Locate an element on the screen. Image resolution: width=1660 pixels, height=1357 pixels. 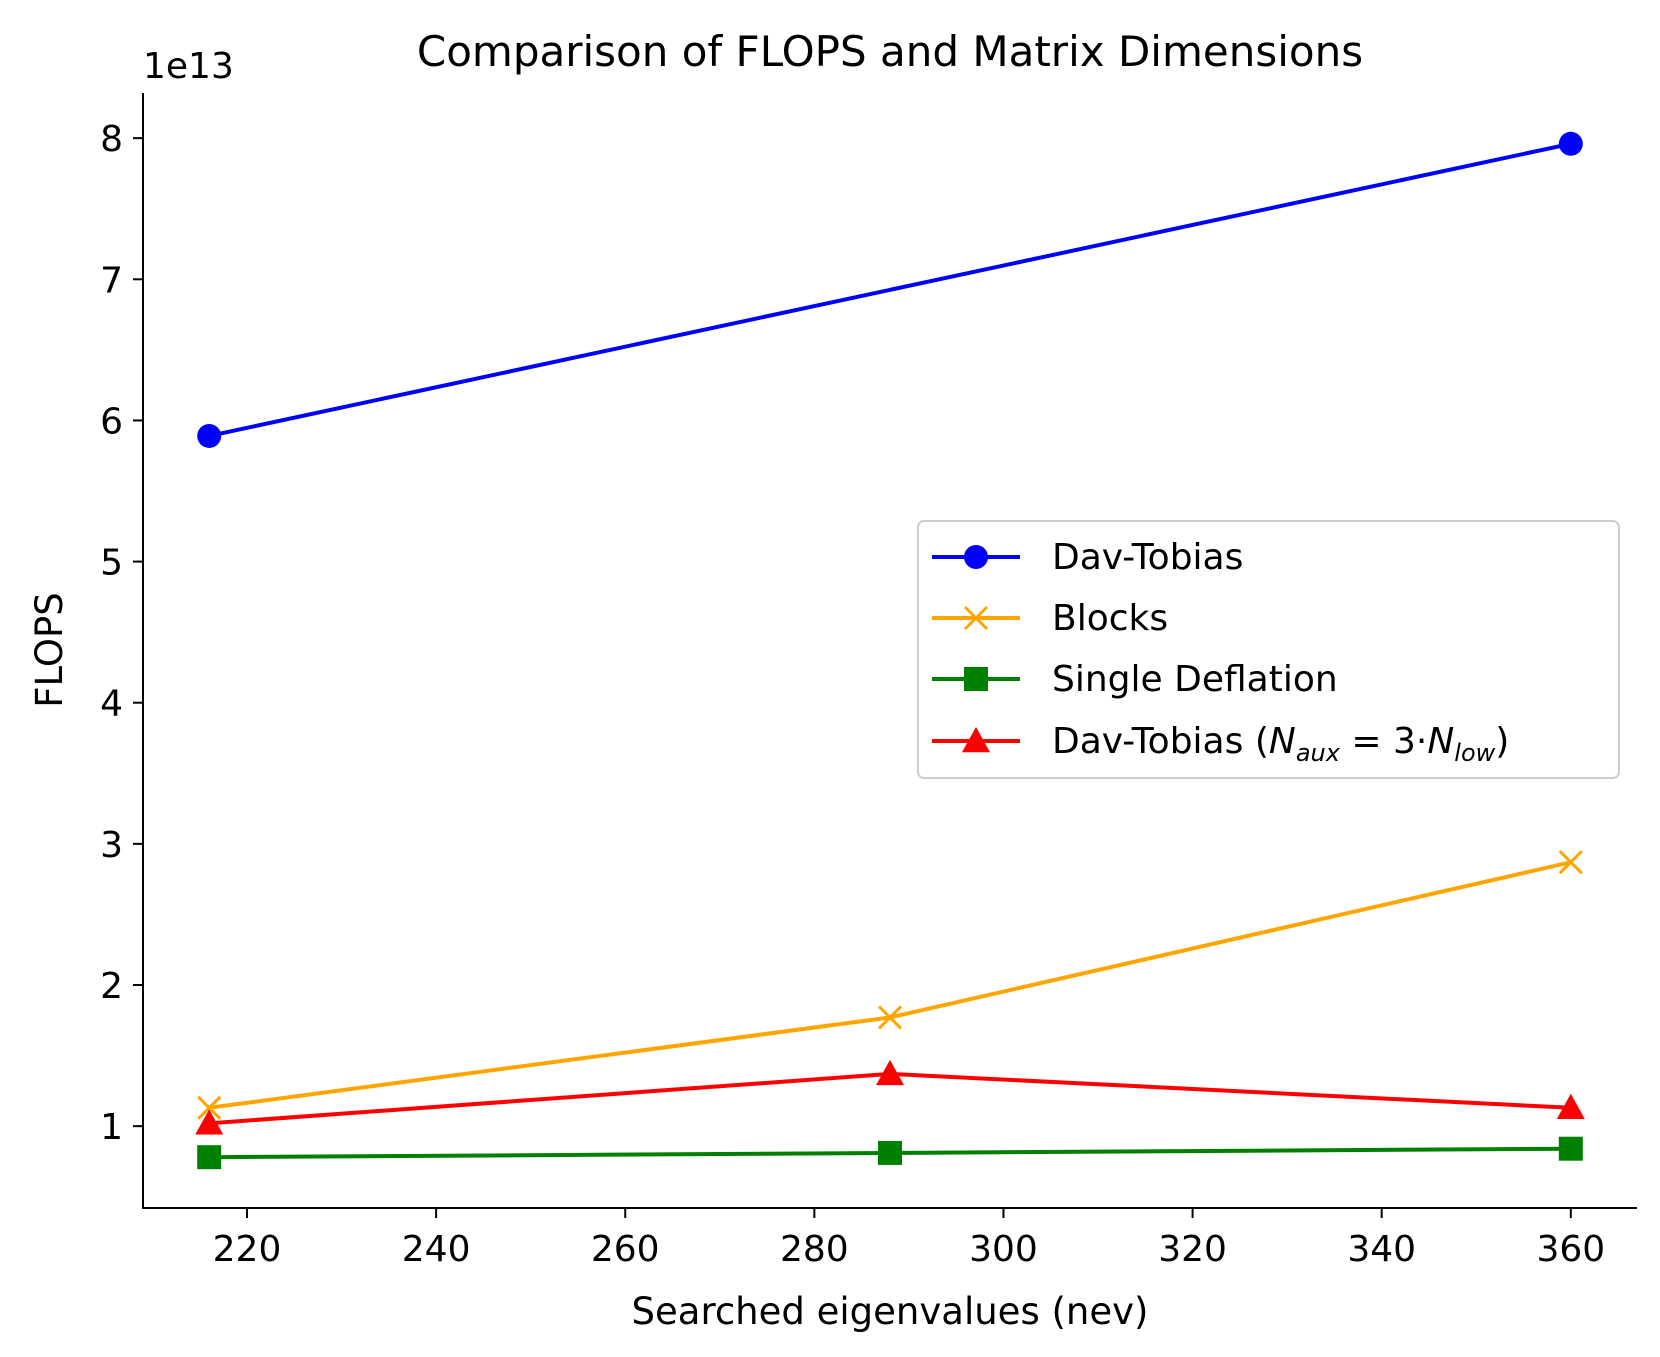
legend-label-suffix: ) is located at coordinates (1502, 741).